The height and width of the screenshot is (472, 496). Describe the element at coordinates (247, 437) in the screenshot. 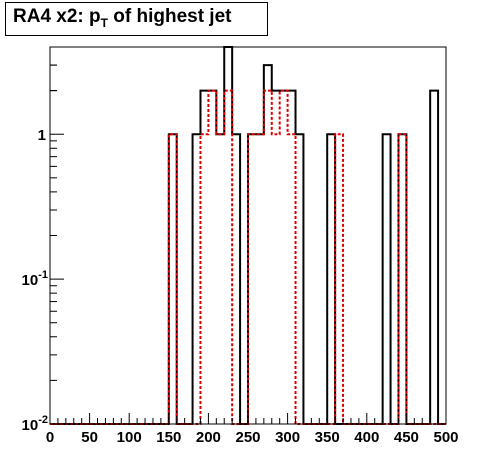

I see `x-tick-label: 250` at that location.